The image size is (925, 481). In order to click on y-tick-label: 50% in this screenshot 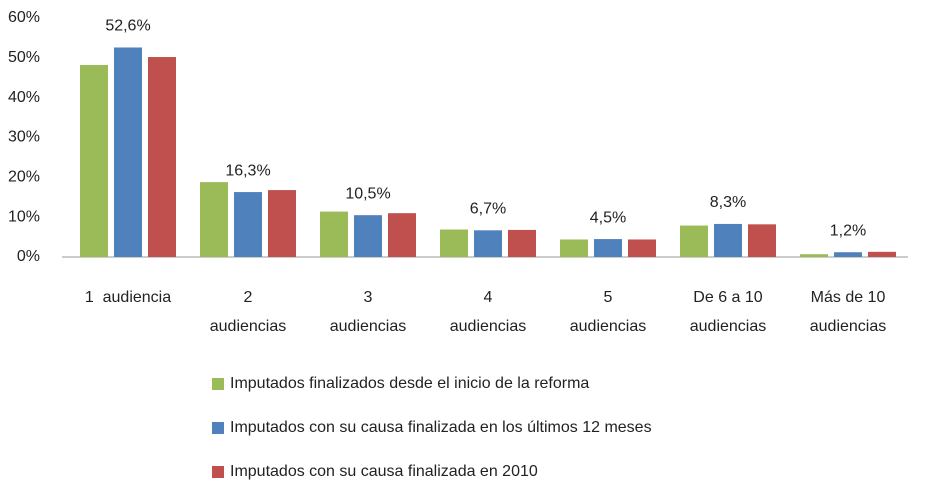, I will do `click(24, 57)`.